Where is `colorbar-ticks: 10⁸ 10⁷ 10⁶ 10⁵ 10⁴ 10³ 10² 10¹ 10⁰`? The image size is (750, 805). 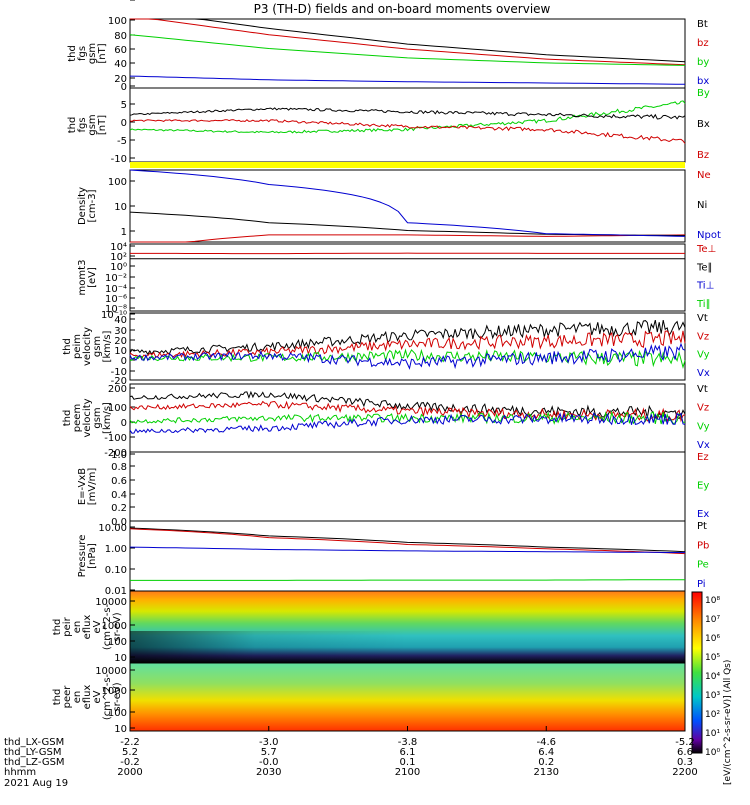
colorbar-ticks: 10⁸ 10⁷ 10⁶ 10⁵ 10⁴ 10³ 10² 10¹ 10⁰ is located at coordinates (712, 677).